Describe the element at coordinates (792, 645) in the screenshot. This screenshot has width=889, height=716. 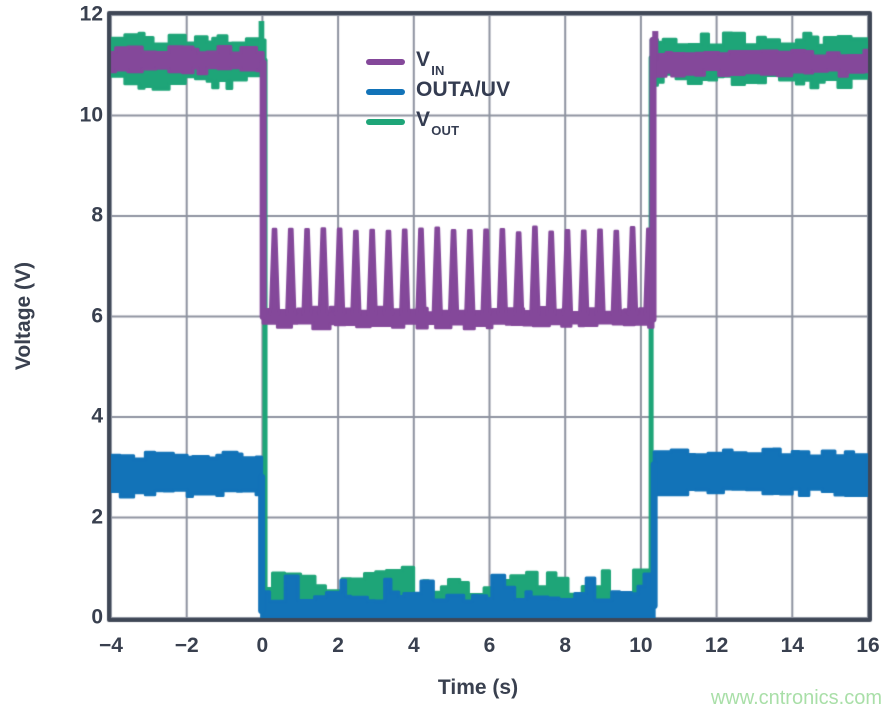
I see `x-tick-label: 14` at that location.